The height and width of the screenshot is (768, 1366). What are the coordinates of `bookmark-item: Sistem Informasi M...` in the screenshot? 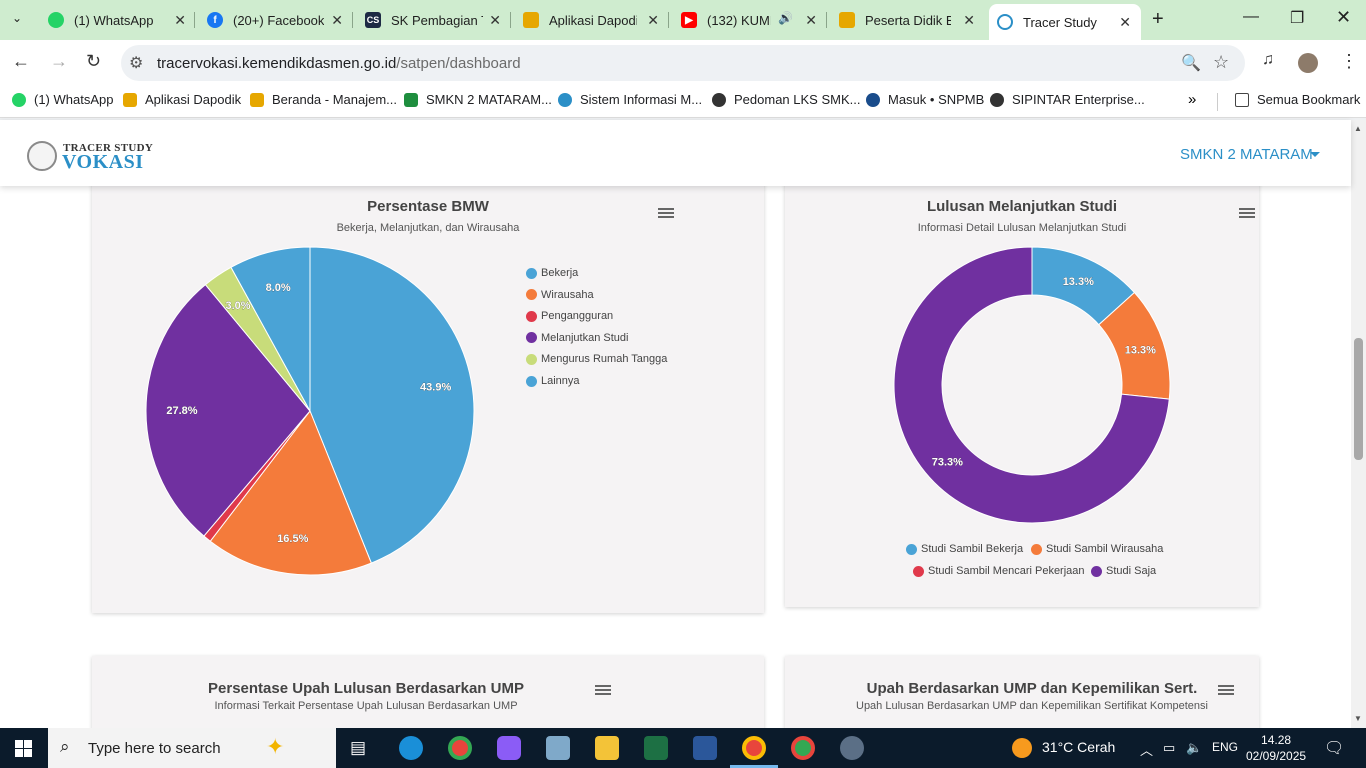 It's located at (630, 99).